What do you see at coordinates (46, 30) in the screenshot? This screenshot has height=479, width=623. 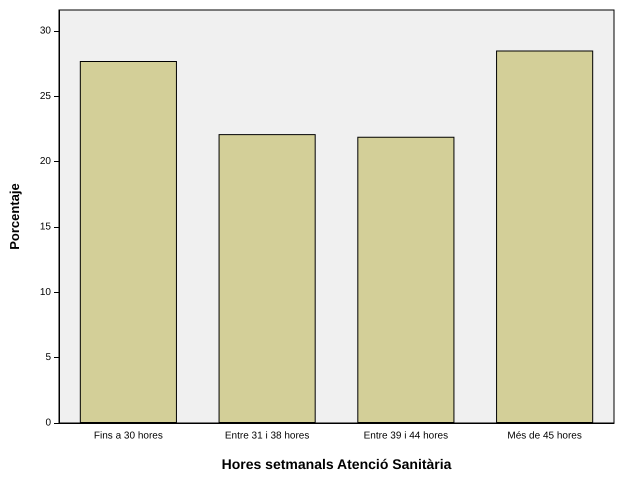 I see `y-tick-label: 30` at bounding box center [46, 30].